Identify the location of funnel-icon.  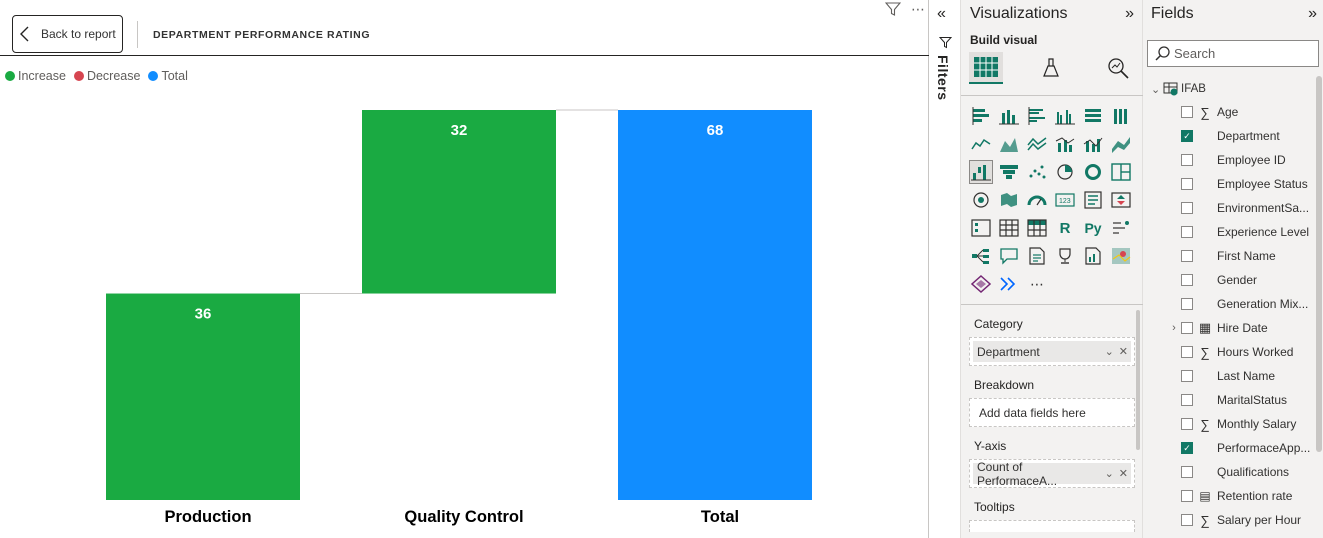
(893, 9).